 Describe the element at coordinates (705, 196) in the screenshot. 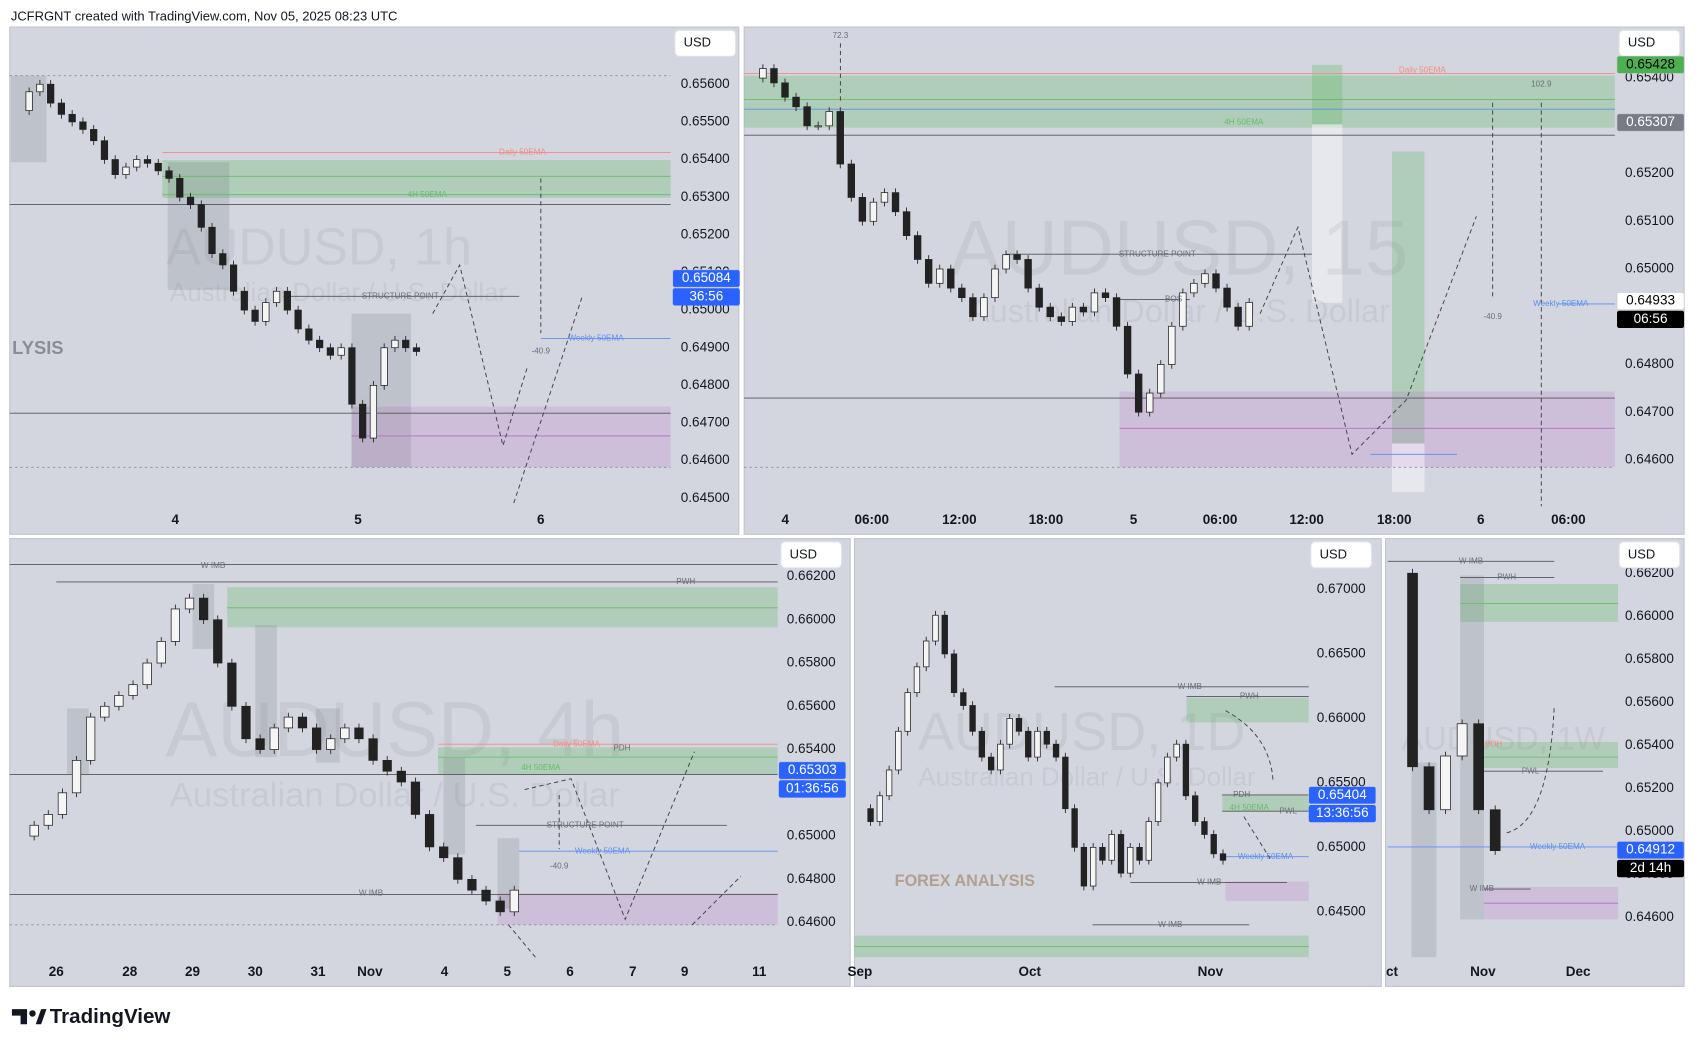

I see `y-tick-label: 0.65300` at that location.